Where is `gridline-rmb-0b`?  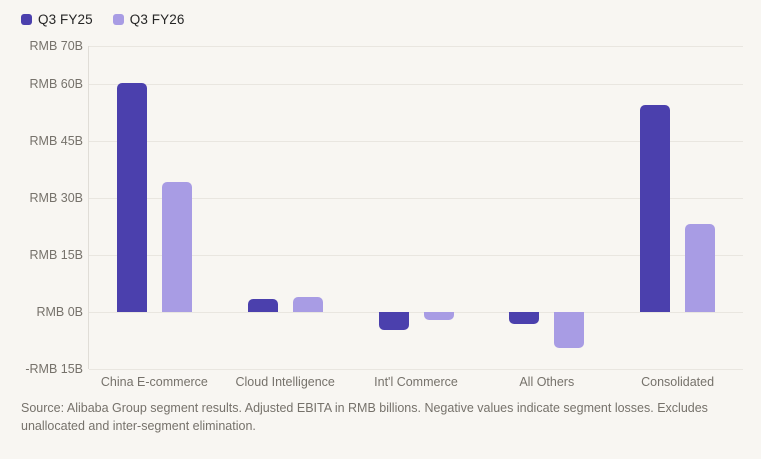
gridline-rmb-0b is located at coordinates (416, 312).